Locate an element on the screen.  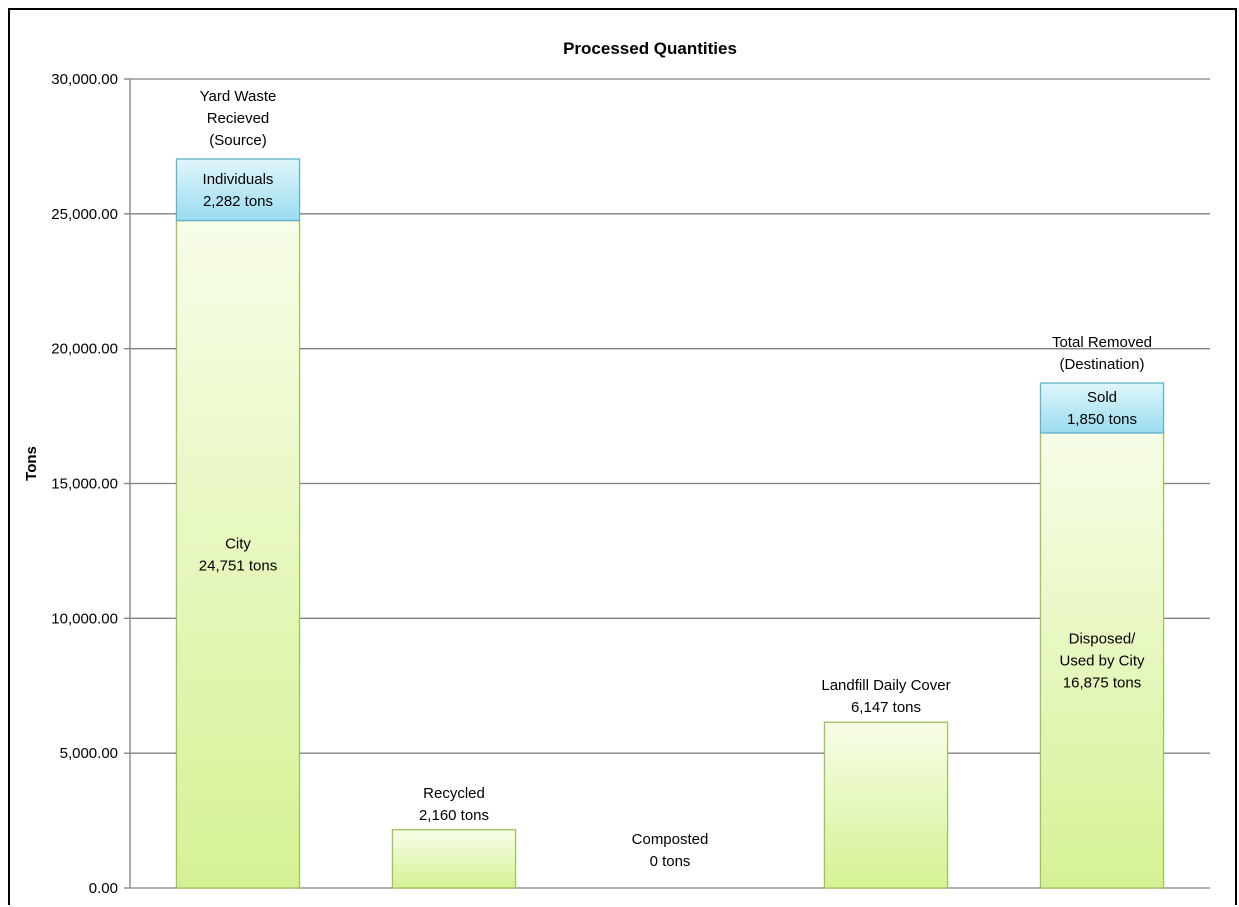
bar-category-label: (Destination) is located at coordinates (1101, 364).